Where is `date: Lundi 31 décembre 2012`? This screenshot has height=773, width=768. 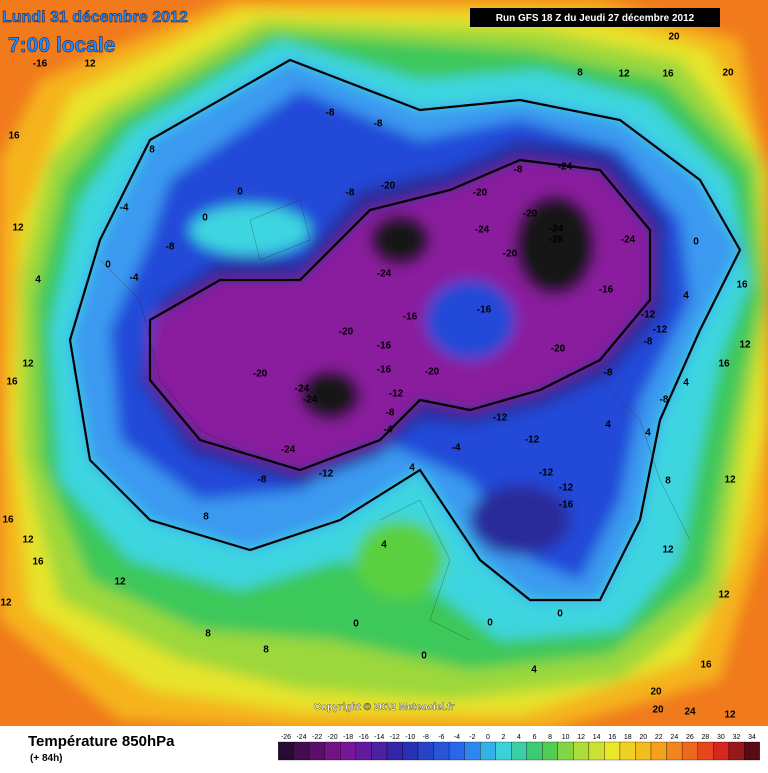
date: Lundi 31 décembre 2012 is located at coordinates (95, 17).